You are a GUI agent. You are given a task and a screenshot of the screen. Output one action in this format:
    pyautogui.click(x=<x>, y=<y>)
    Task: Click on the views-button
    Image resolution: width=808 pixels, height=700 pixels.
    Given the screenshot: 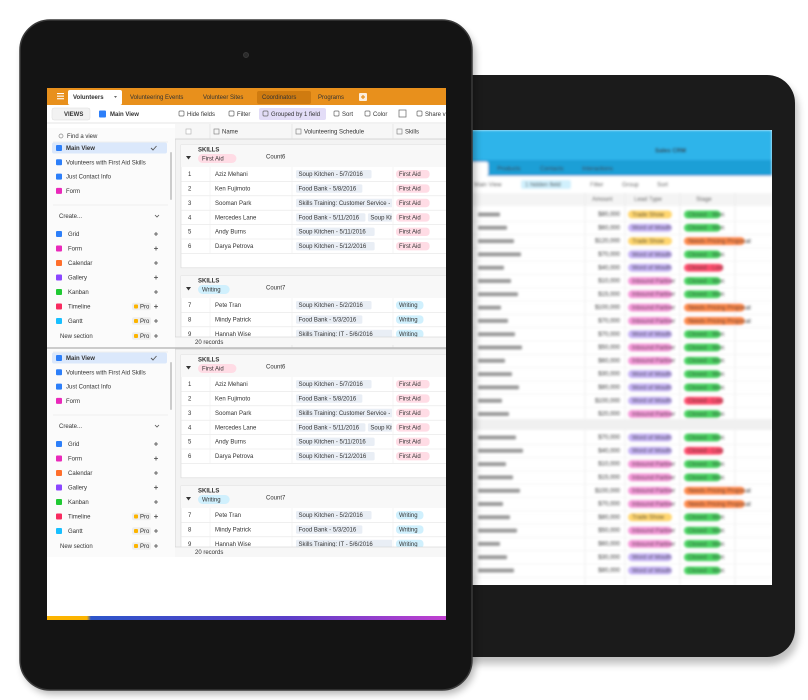 What is the action you would take?
    pyautogui.click(x=71, y=114)
    